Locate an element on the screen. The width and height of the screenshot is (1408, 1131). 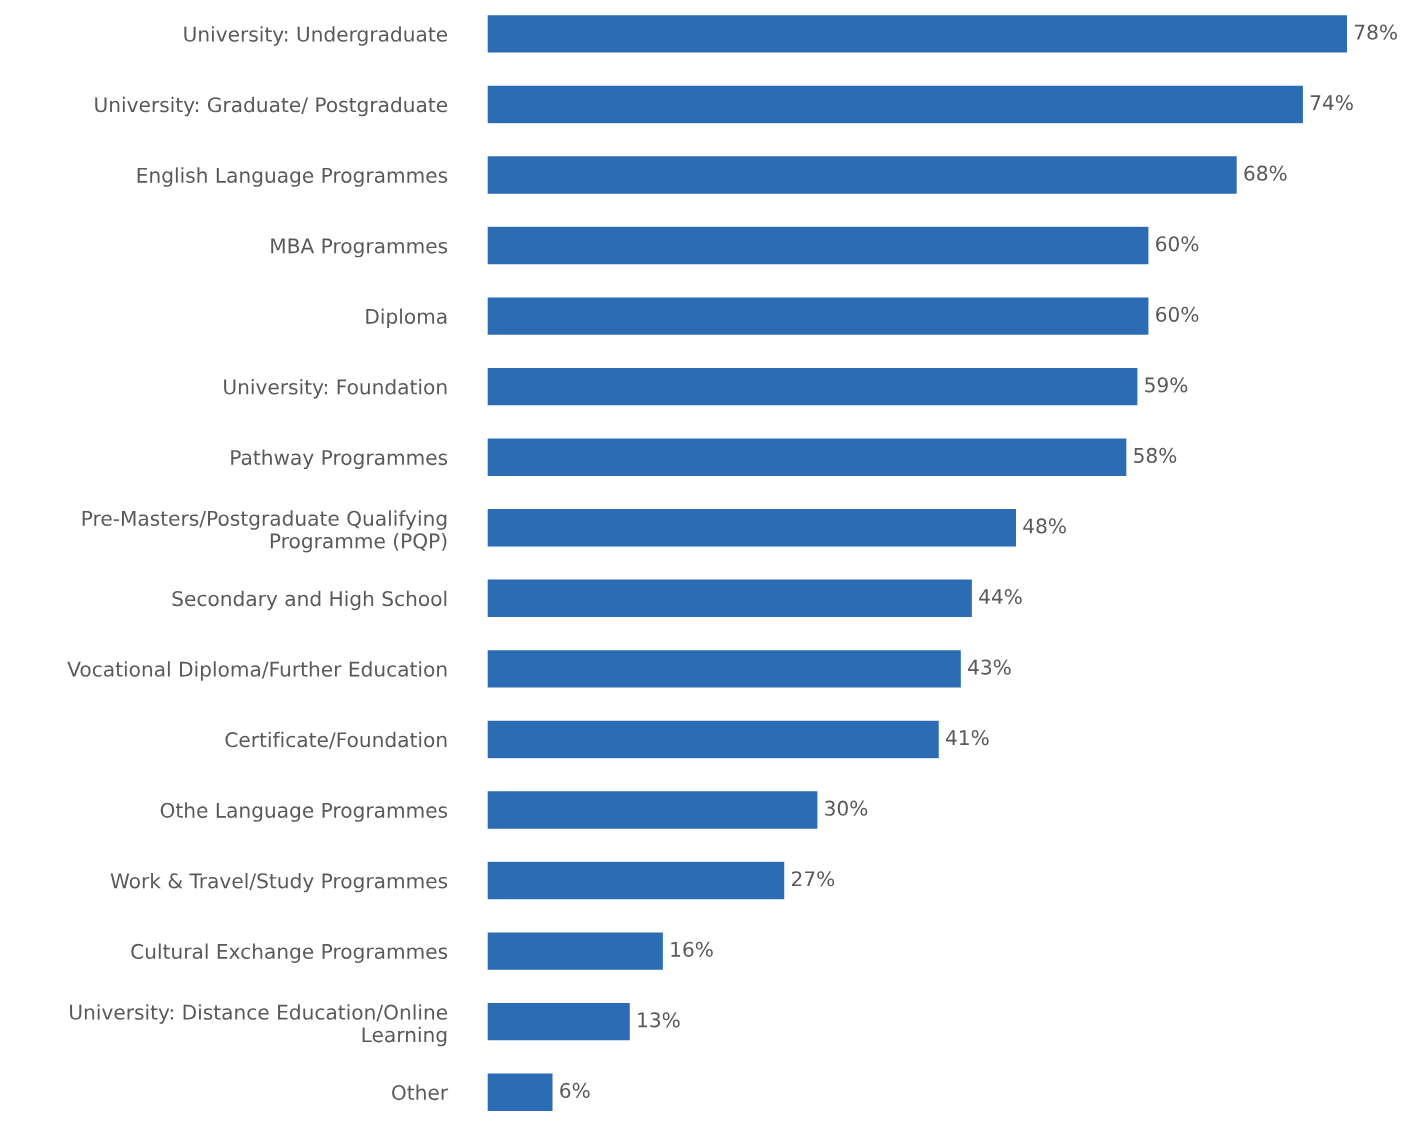
data-label: 78% is located at coordinates (1375, 32).